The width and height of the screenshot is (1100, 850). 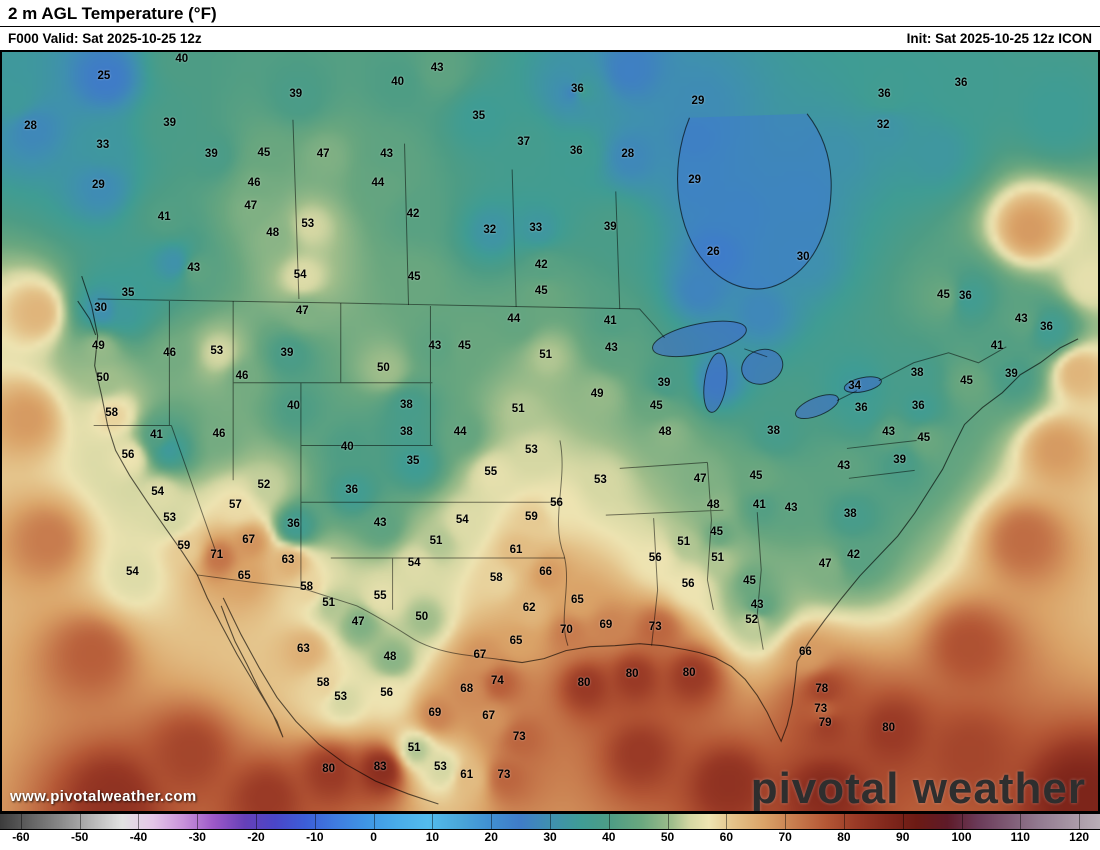 What do you see at coordinates (491, 837) in the screenshot?
I see `colorbar-tick-label: 20` at bounding box center [491, 837].